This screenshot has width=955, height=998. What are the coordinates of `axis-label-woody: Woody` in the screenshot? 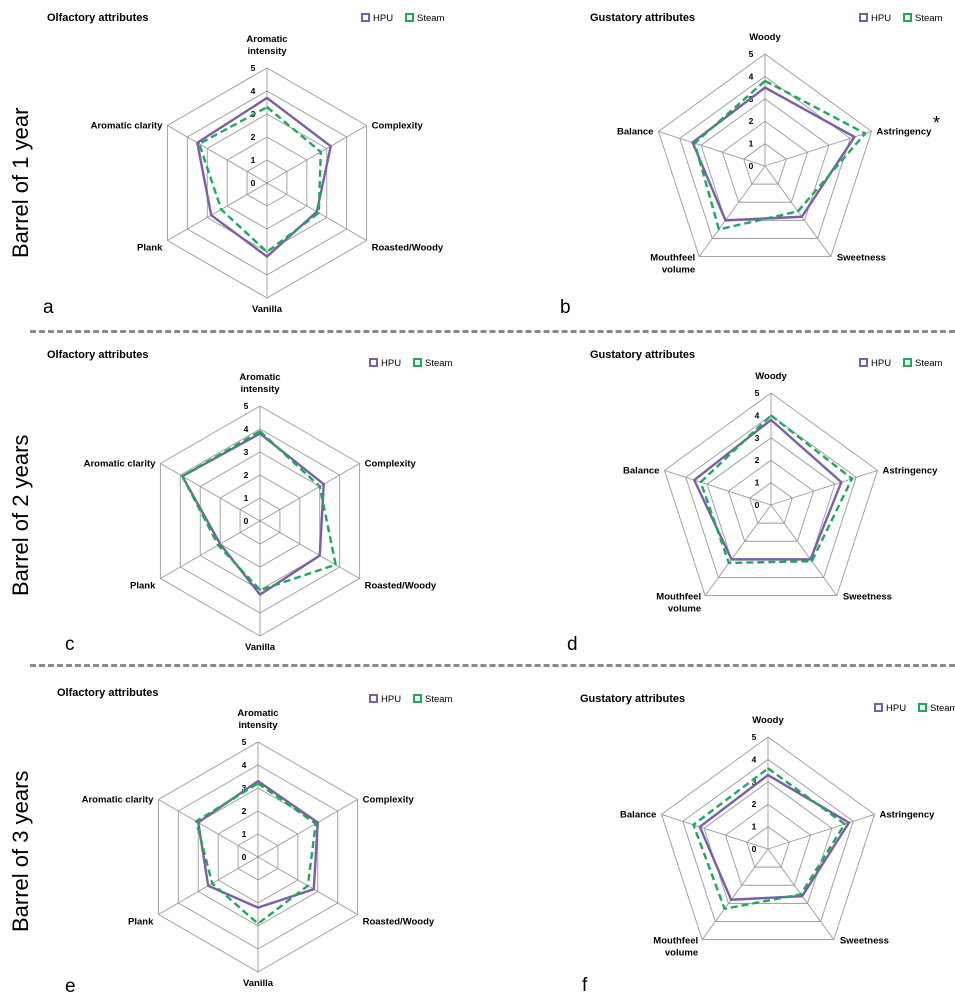 It's located at (771, 376).